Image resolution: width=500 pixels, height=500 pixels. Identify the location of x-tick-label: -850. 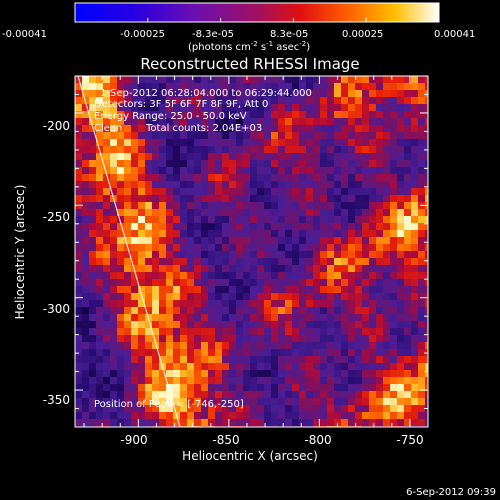
(225, 440).